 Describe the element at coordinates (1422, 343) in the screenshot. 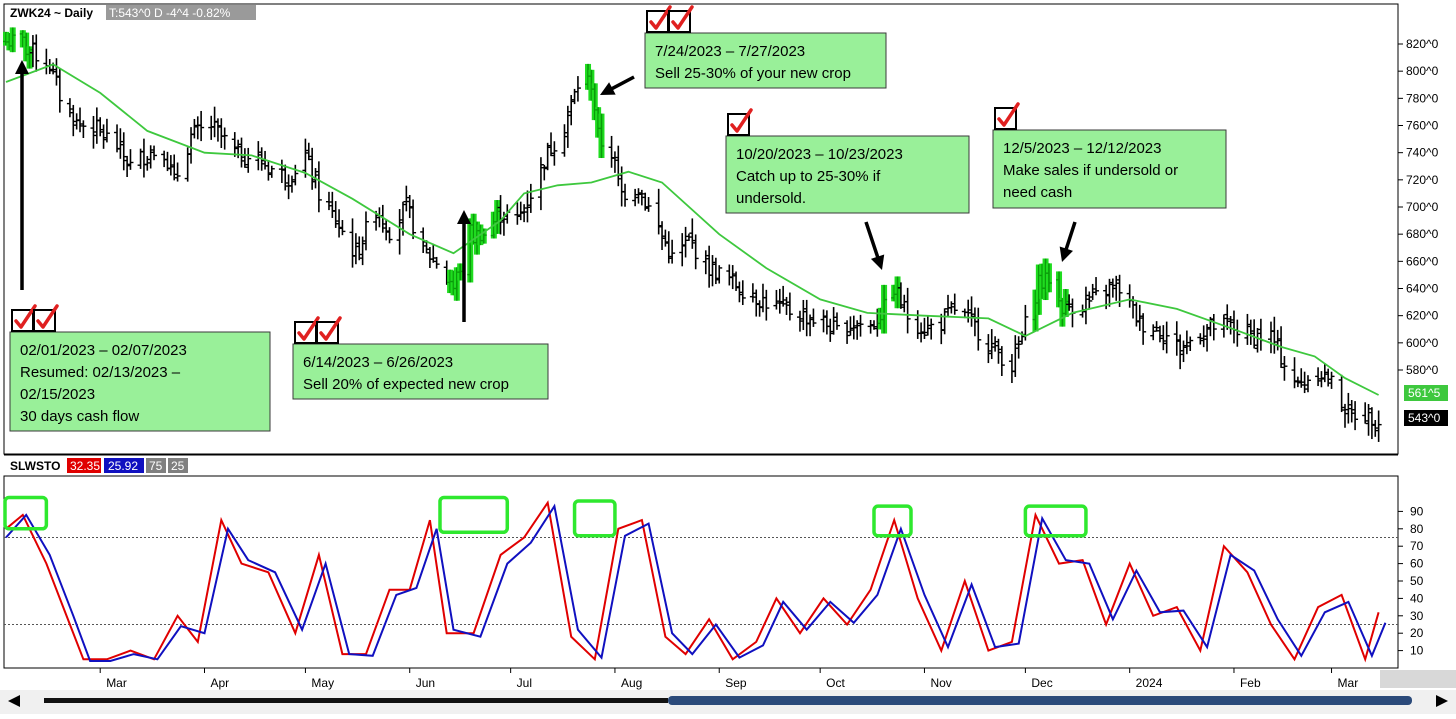

I see `price-tick-label: 600^0` at that location.